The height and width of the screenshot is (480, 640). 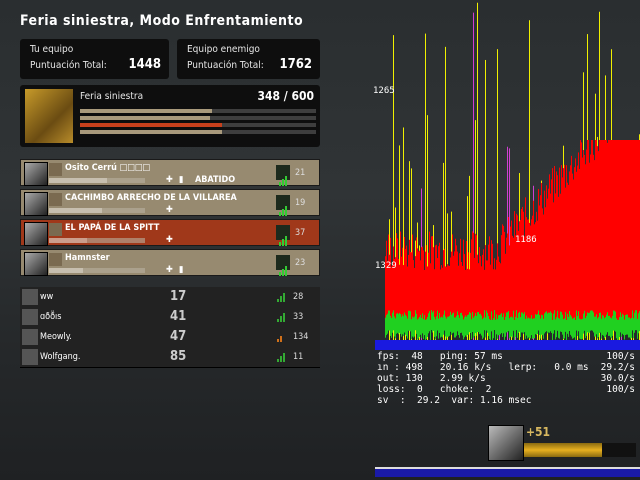 What do you see at coordinates (170, 202) in the screenshot?
I see `survivor-row: CACHIMBO ARRECHO DE LA VILLAREA ✚ 19` at bounding box center [170, 202].